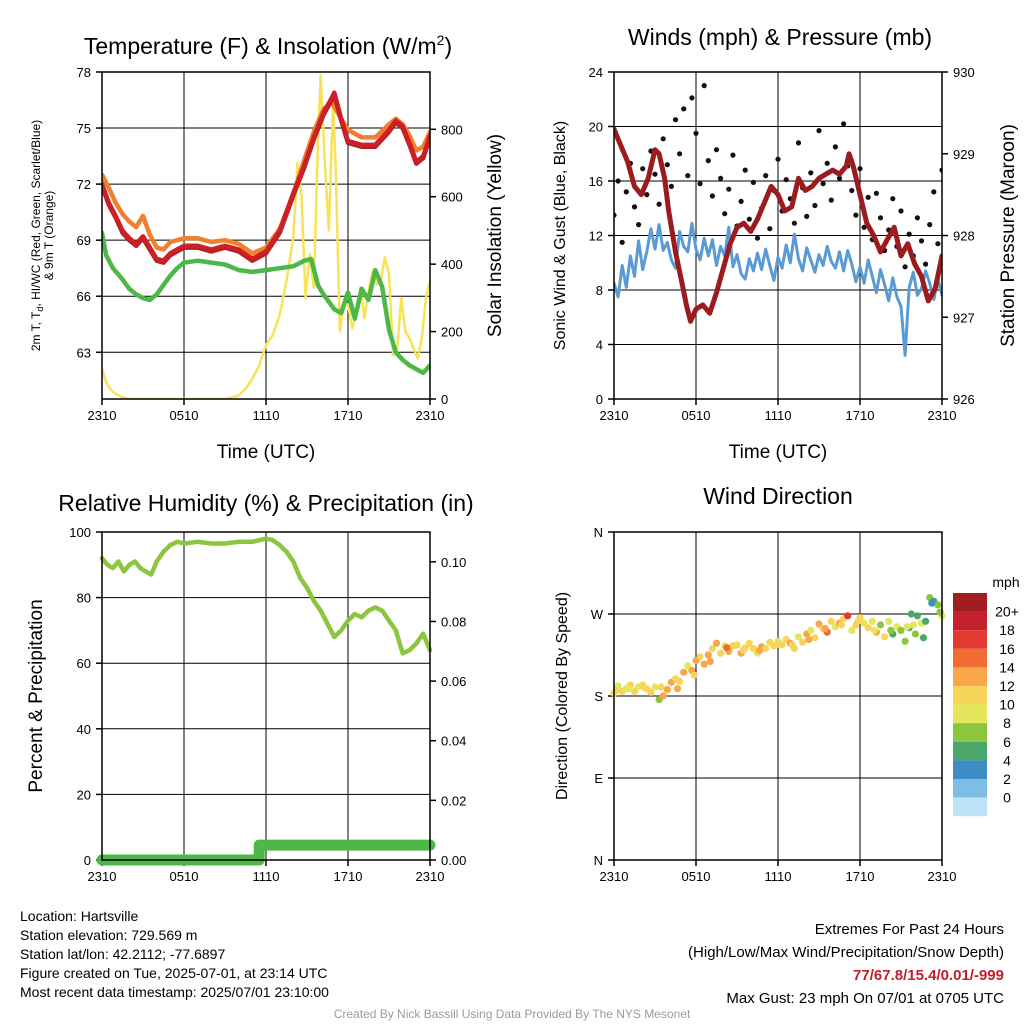 Image resolution: width=1024 pixels, height=1024 pixels. What do you see at coordinates (596, 236) in the screenshot?
I see `chart1-y-tick-label: 12` at bounding box center [596, 236].